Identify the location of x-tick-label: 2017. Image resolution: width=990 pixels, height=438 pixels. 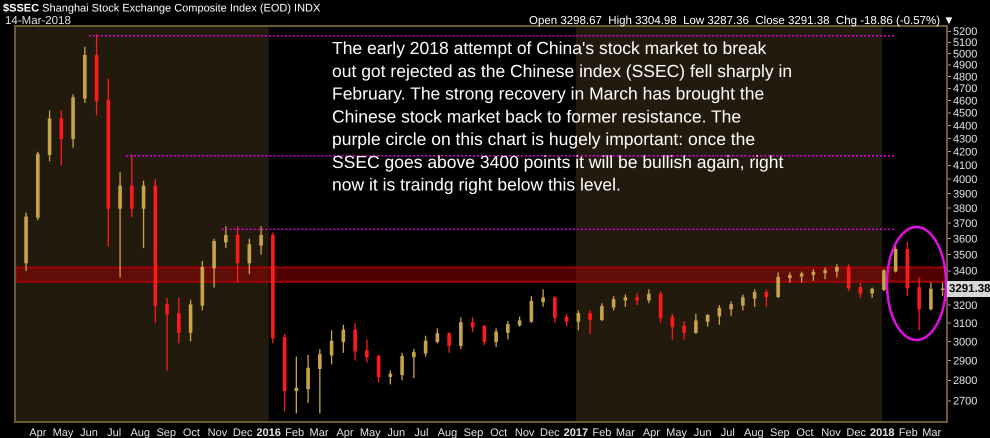
(576, 432).